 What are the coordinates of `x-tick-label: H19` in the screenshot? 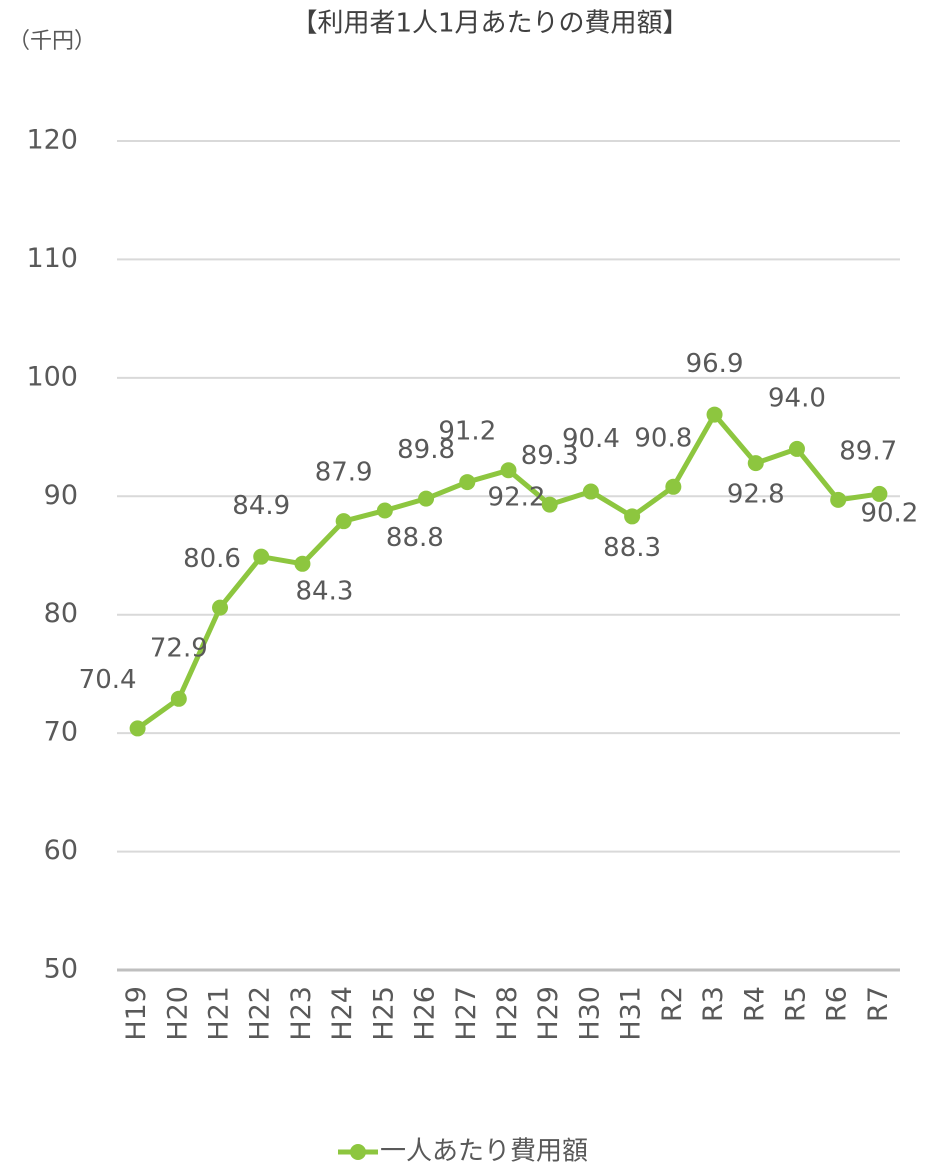 It's located at (136, 1013).